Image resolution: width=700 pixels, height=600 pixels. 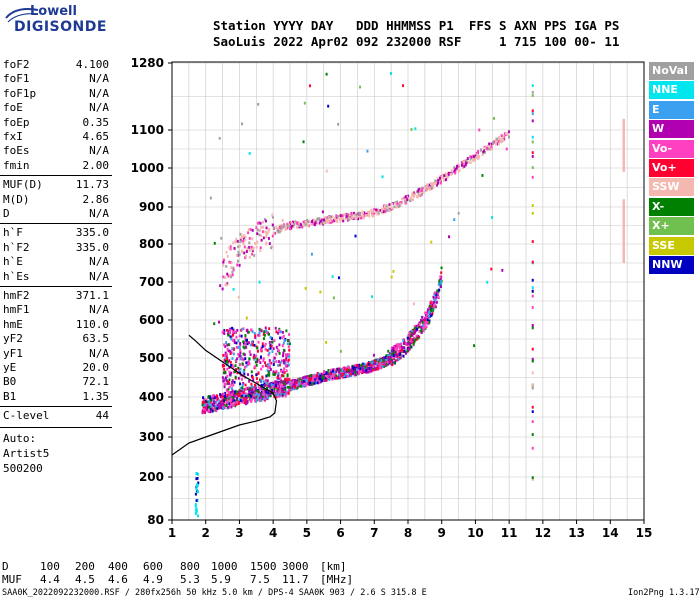 I want to click on param-value: 2.86, so click(x=96, y=199).